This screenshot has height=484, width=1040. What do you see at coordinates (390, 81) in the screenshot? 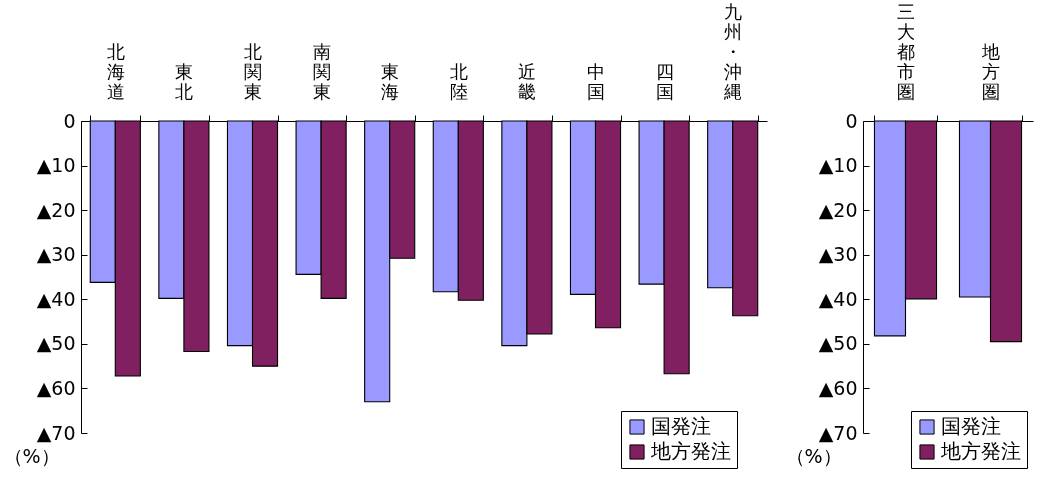
I see `x-tick-label: 東海` at bounding box center [390, 81].